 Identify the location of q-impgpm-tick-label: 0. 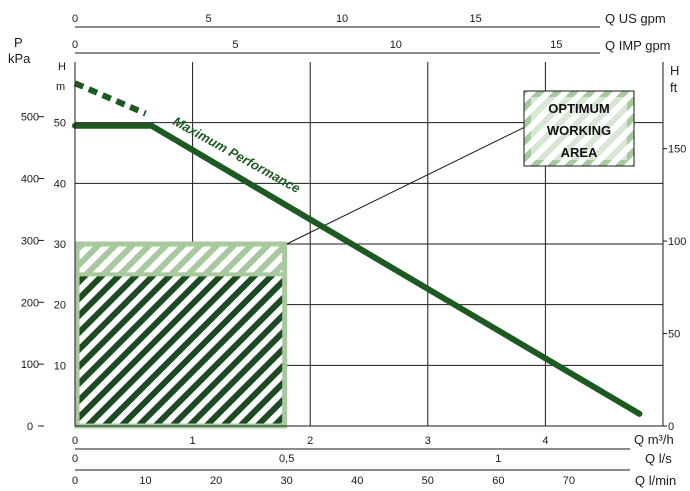
(75, 45).